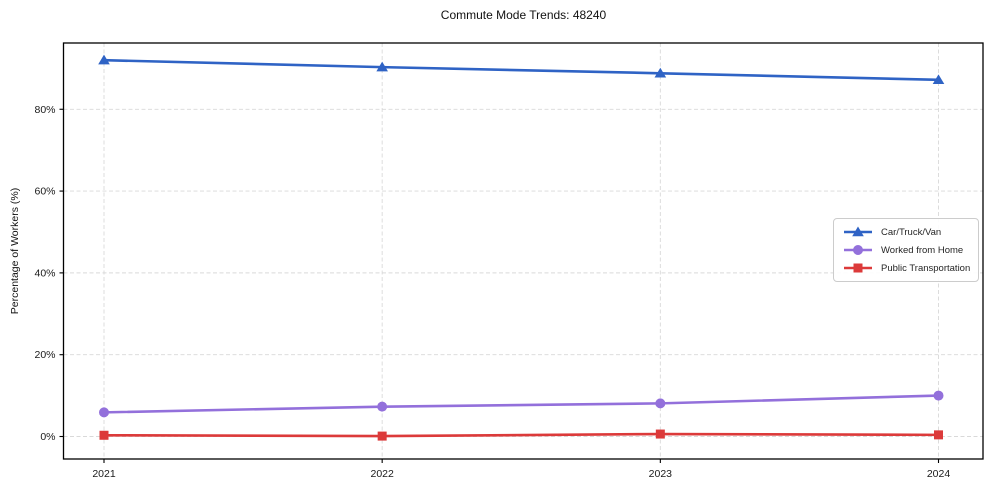 The width and height of the screenshot is (990, 490). Describe the element at coordinates (47, 437) in the screenshot. I see `y-tick-label: 0%` at that location.